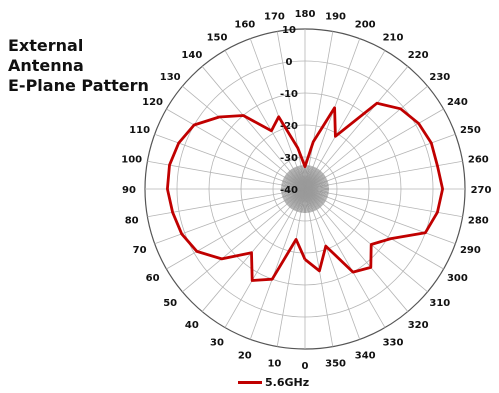 The height and width of the screenshot is (393, 499). I want to click on angle-tick-label: 160, so click(244, 25).